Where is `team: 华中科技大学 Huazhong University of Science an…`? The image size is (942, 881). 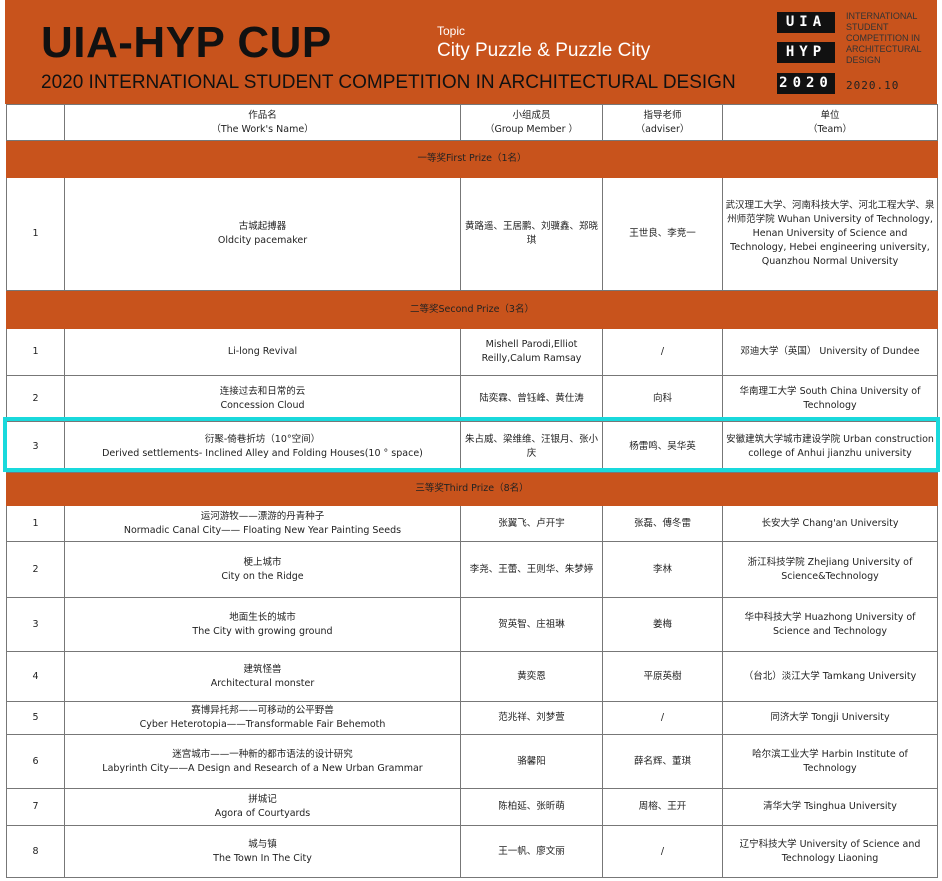
team: 华中科技大学 Huazhong University of Science an… is located at coordinates (830, 624).